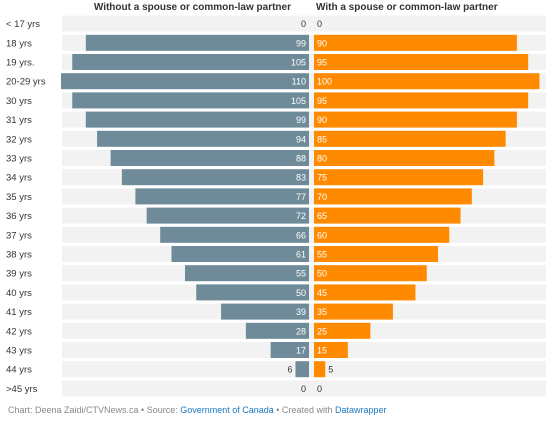  What do you see at coordinates (301, 293) in the screenshot?
I see `data-label-without-spouse: 50` at bounding box center [301, 293].